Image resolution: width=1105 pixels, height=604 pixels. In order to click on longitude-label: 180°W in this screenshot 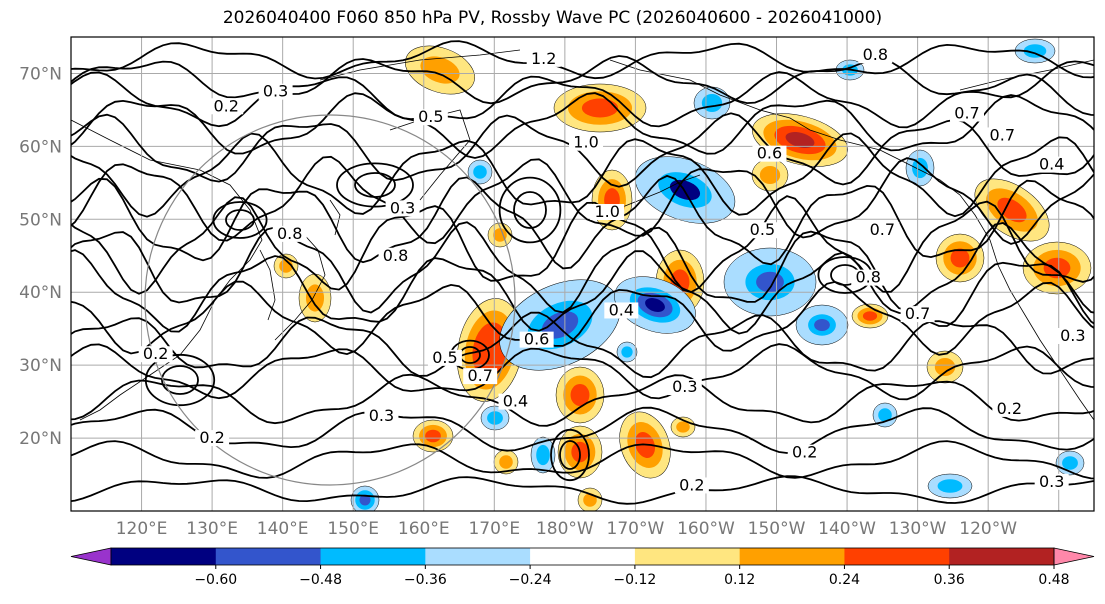, I will do `click(565, 529)`.